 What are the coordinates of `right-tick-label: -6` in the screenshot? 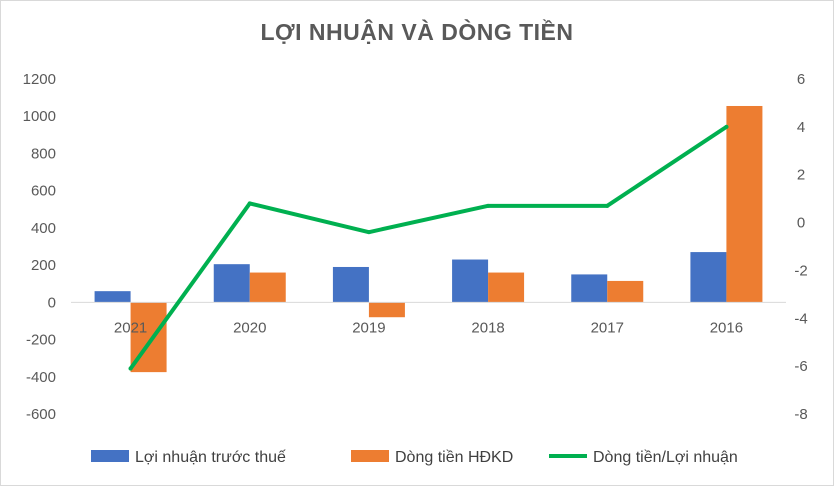 It's located at (800, 366).